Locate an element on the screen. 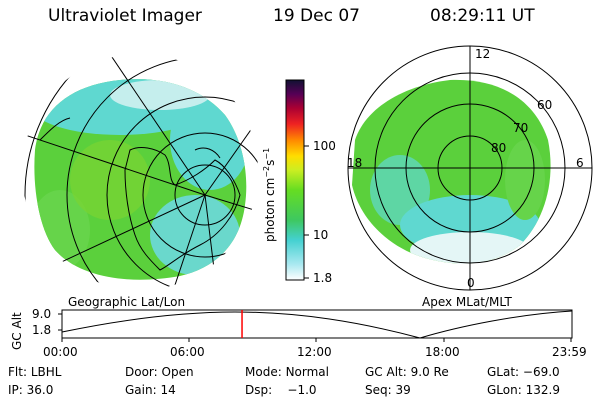  colorbar-tick-10: 10 is located at coordinates (321, 235).